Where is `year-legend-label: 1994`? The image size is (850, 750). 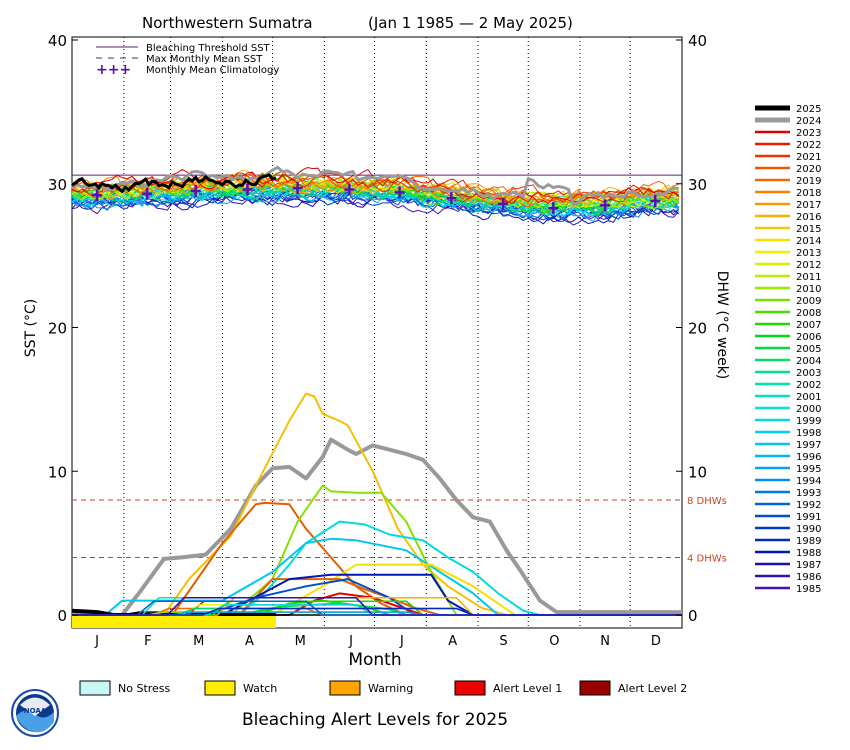
year-legend-label: 1994 is located at coordinates (808, 481).